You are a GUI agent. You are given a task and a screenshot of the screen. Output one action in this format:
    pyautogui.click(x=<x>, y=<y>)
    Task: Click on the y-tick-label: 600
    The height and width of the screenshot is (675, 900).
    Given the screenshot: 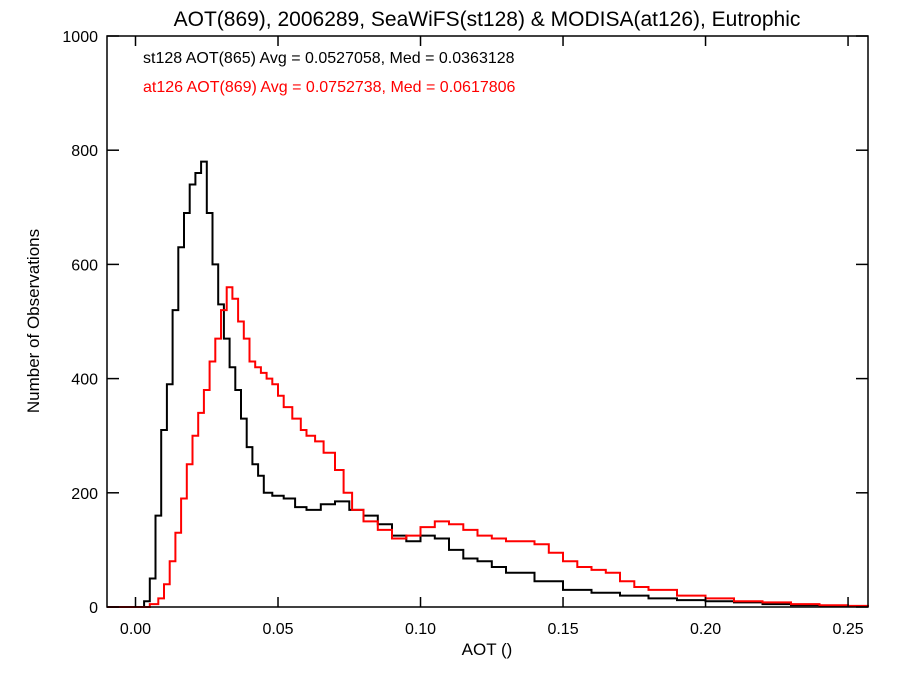 What is the action you would take?
    pyautogui.click(x=84, y=265)
    